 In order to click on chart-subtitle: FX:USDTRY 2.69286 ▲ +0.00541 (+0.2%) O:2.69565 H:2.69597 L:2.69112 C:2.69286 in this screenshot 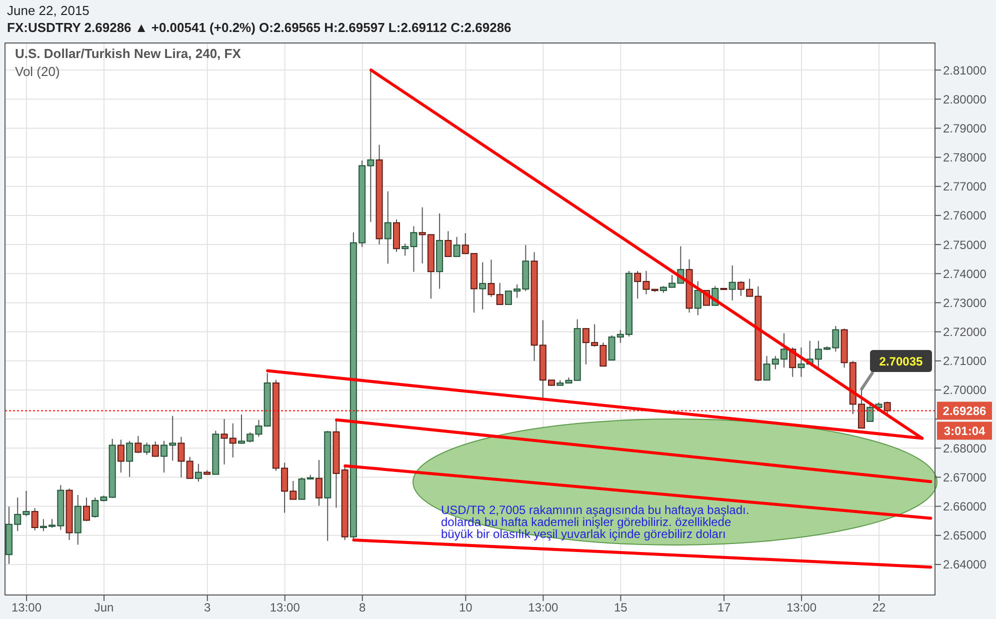, I will do `click(259, 27)`.